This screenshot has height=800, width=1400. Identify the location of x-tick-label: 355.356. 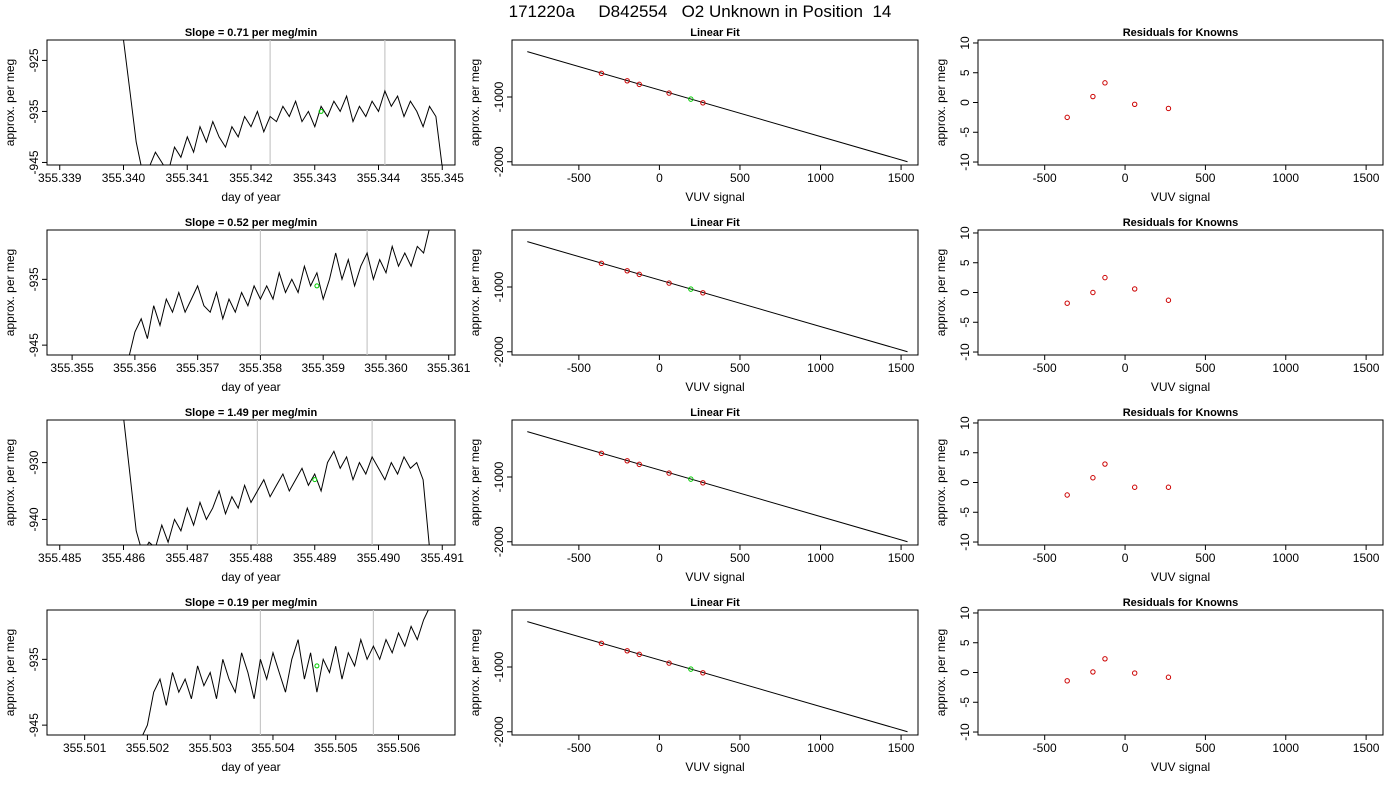
(135, 368).